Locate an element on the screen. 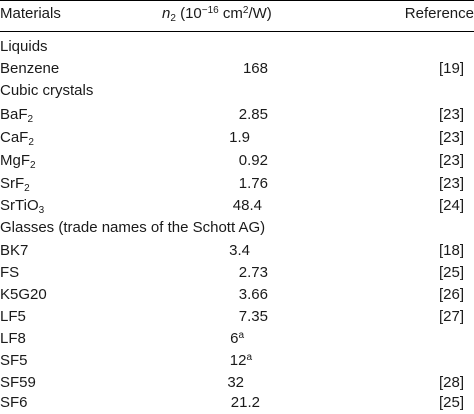  n2-value: 3.4 is located at coordinates (239, 250).